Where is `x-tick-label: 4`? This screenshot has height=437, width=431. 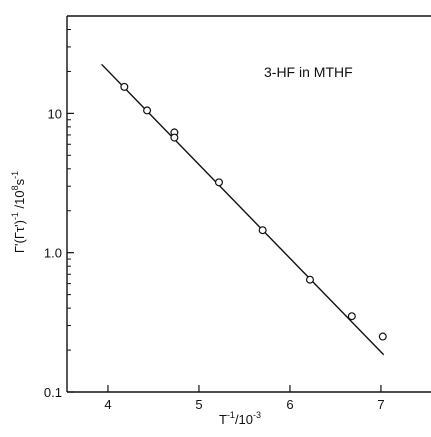
x-tick-label: 4 is located at coordinates (107, 404).